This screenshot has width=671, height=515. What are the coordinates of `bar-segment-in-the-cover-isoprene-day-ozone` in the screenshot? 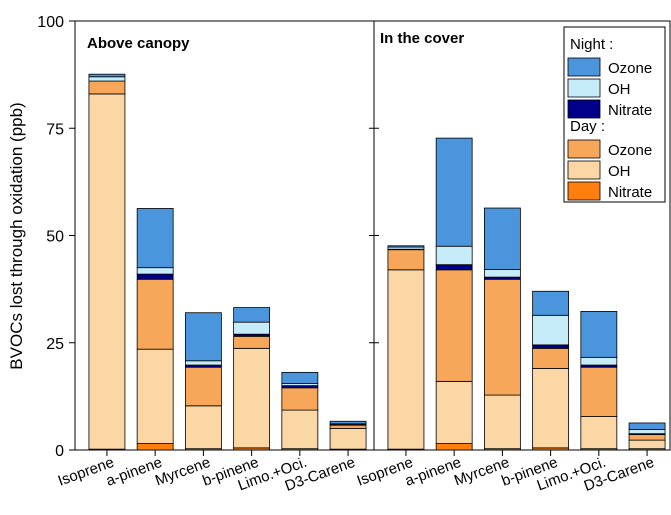 It's located at (406, 260).